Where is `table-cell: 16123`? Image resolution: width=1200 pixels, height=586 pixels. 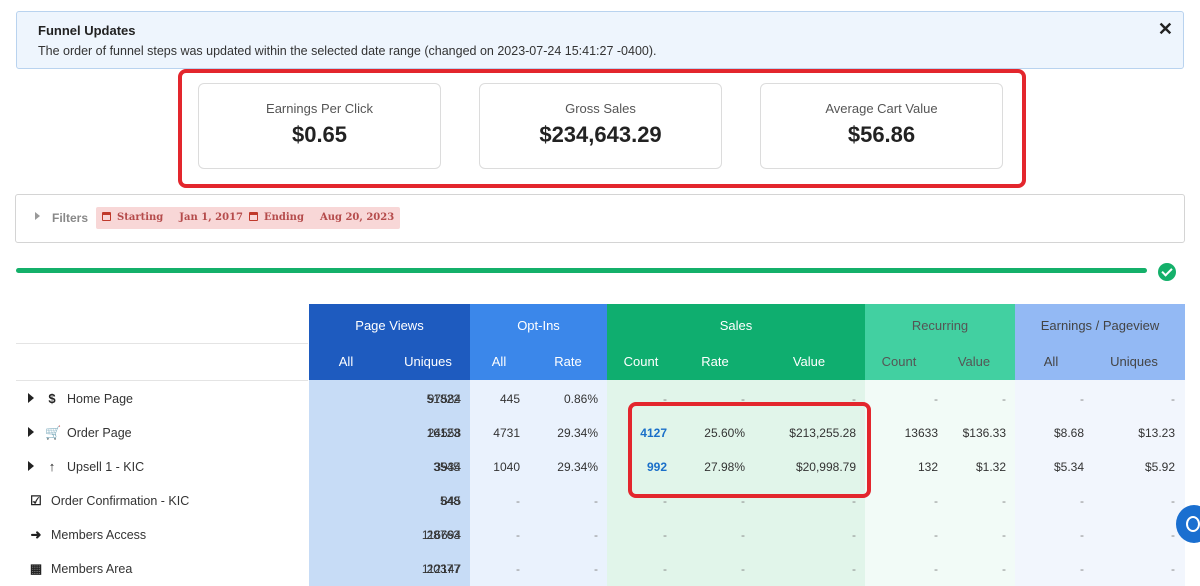 table-cell: 16123 is located at coordinates (443, 433).